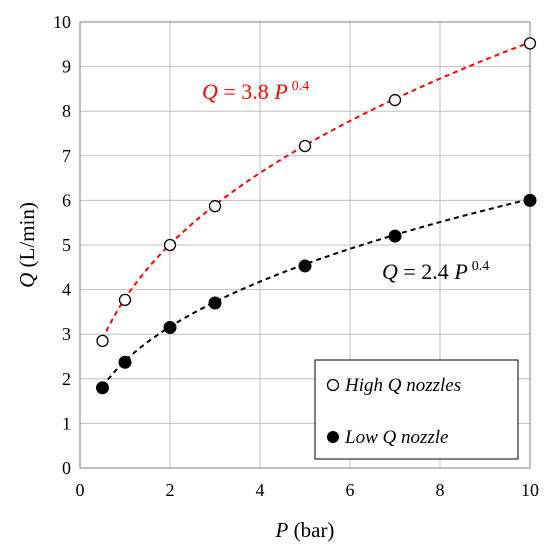  I want to click on x-tick-label: 4, so click(260, 490).